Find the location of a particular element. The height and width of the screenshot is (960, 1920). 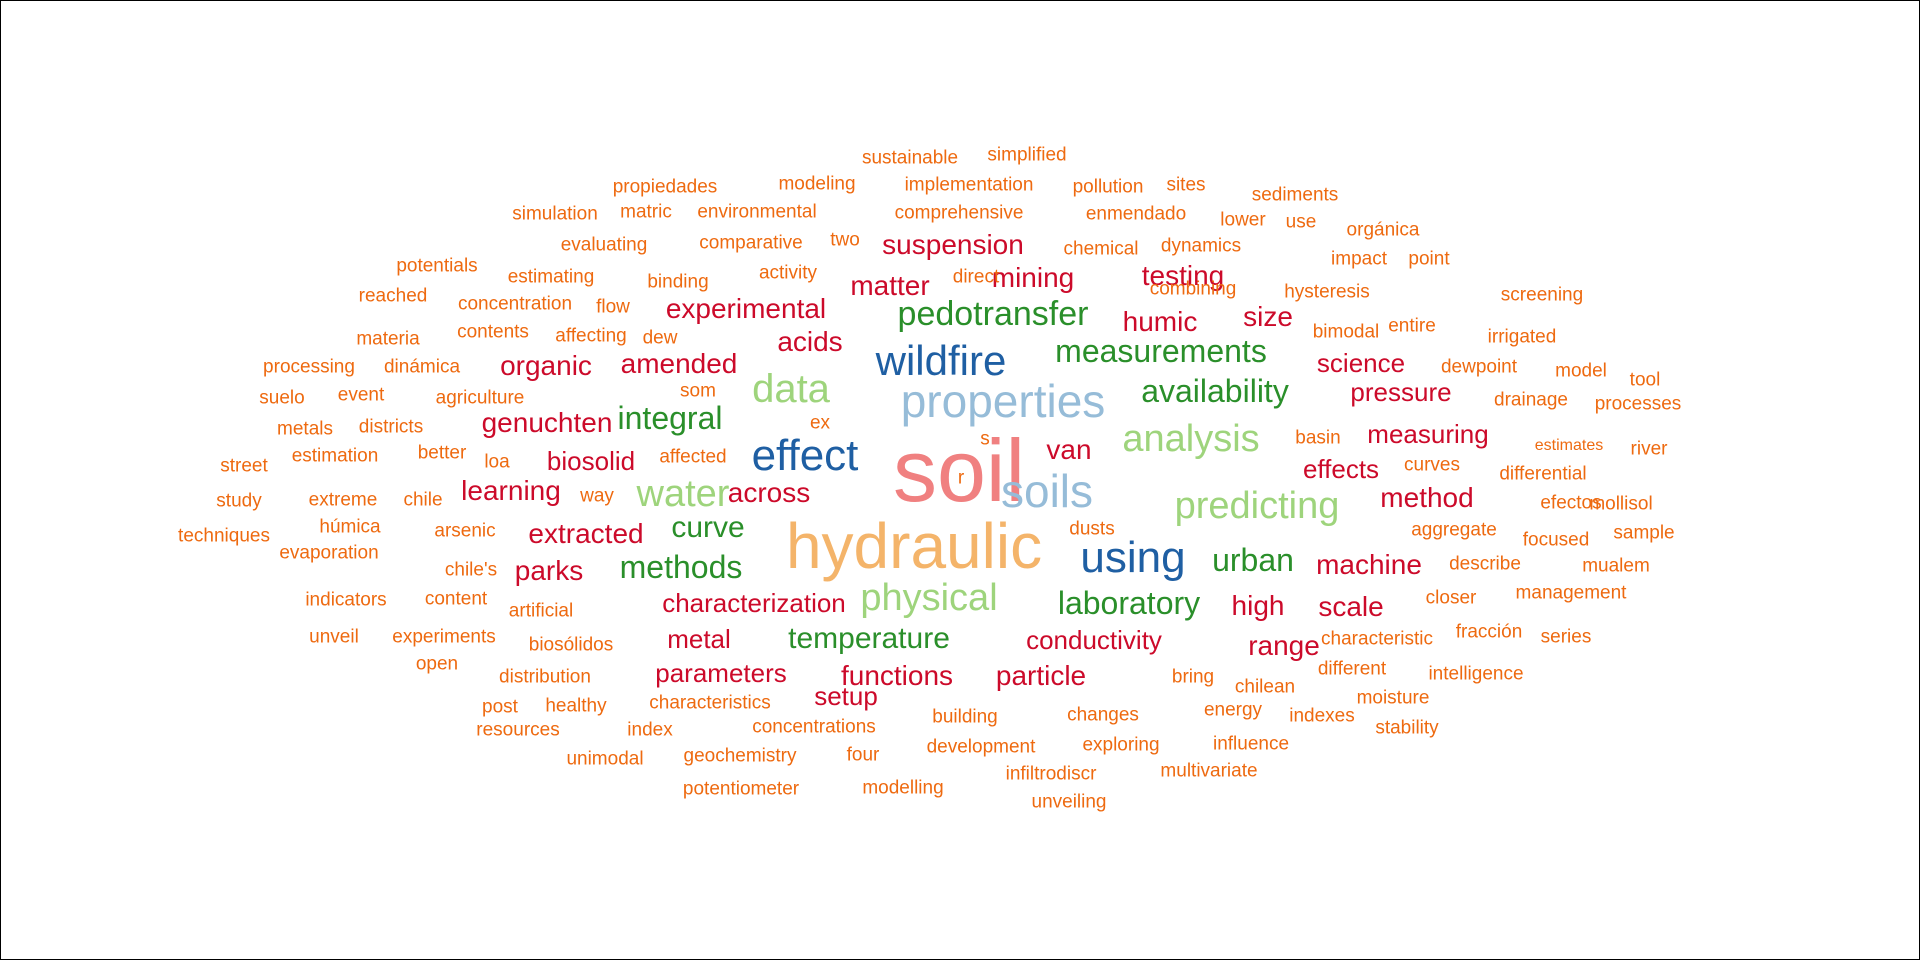

word-hysteresis: hysteresis is located at coordinates (1327, 292).